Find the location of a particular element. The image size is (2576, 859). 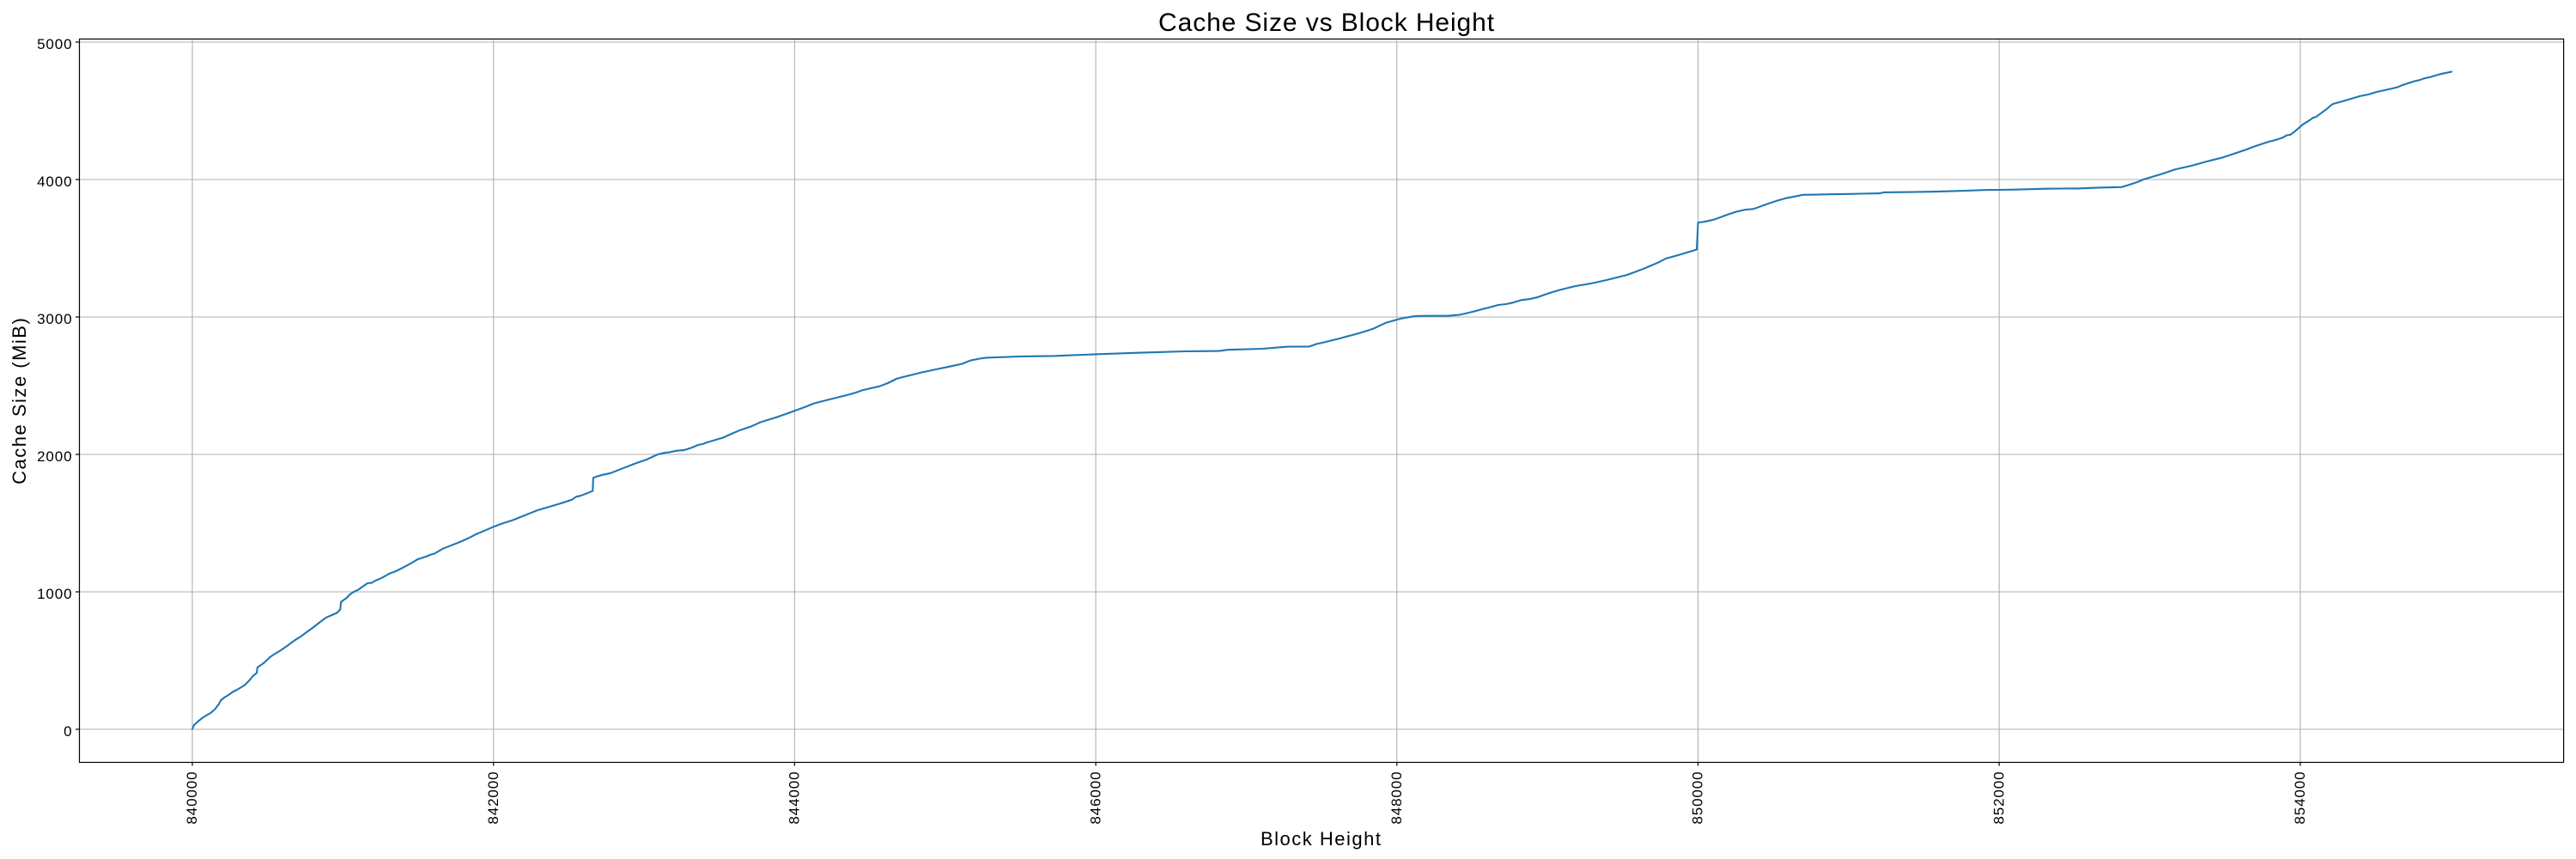

svg-text: 3000 is located at coordinates (55, 319).